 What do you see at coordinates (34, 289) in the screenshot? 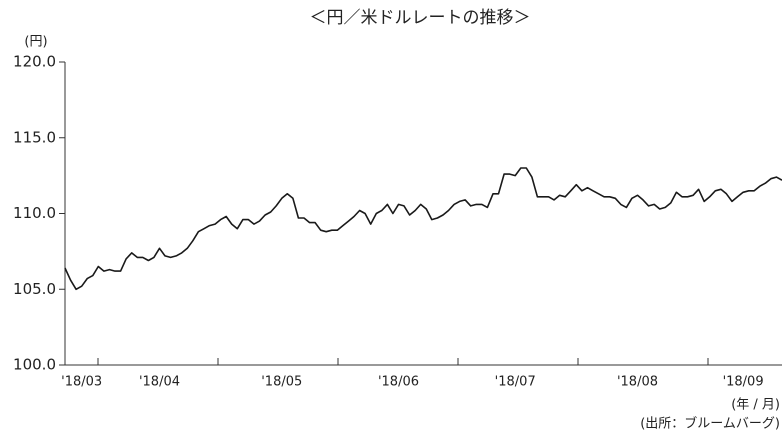
I see `y-tick-label: 105.0` at bounding box center [34, 289].